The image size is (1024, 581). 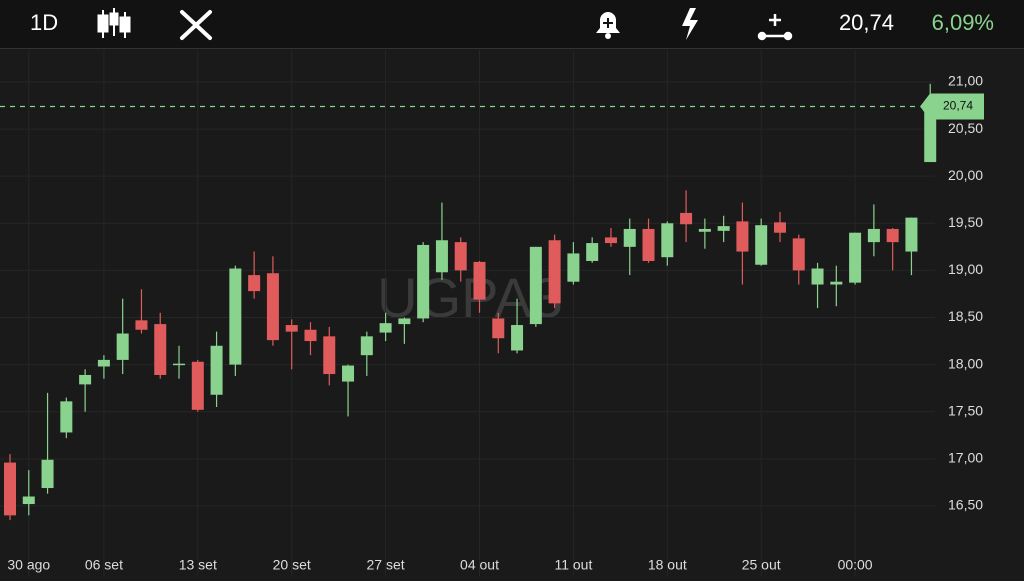 I want to click on candle-type-icon, so click(x=114, y=23).